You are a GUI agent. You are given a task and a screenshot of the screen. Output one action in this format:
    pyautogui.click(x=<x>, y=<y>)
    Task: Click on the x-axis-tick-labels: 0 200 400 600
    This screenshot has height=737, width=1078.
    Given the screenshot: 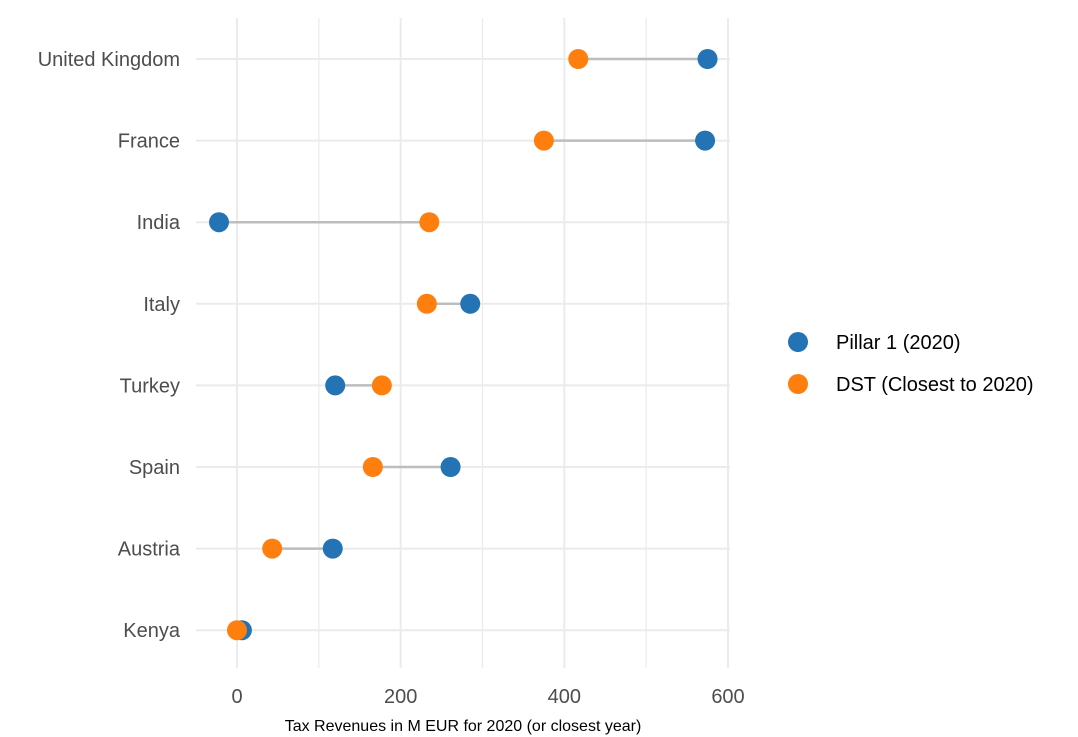 What is the action you would take?
    pyautogui.click(x=487, y=697)
    